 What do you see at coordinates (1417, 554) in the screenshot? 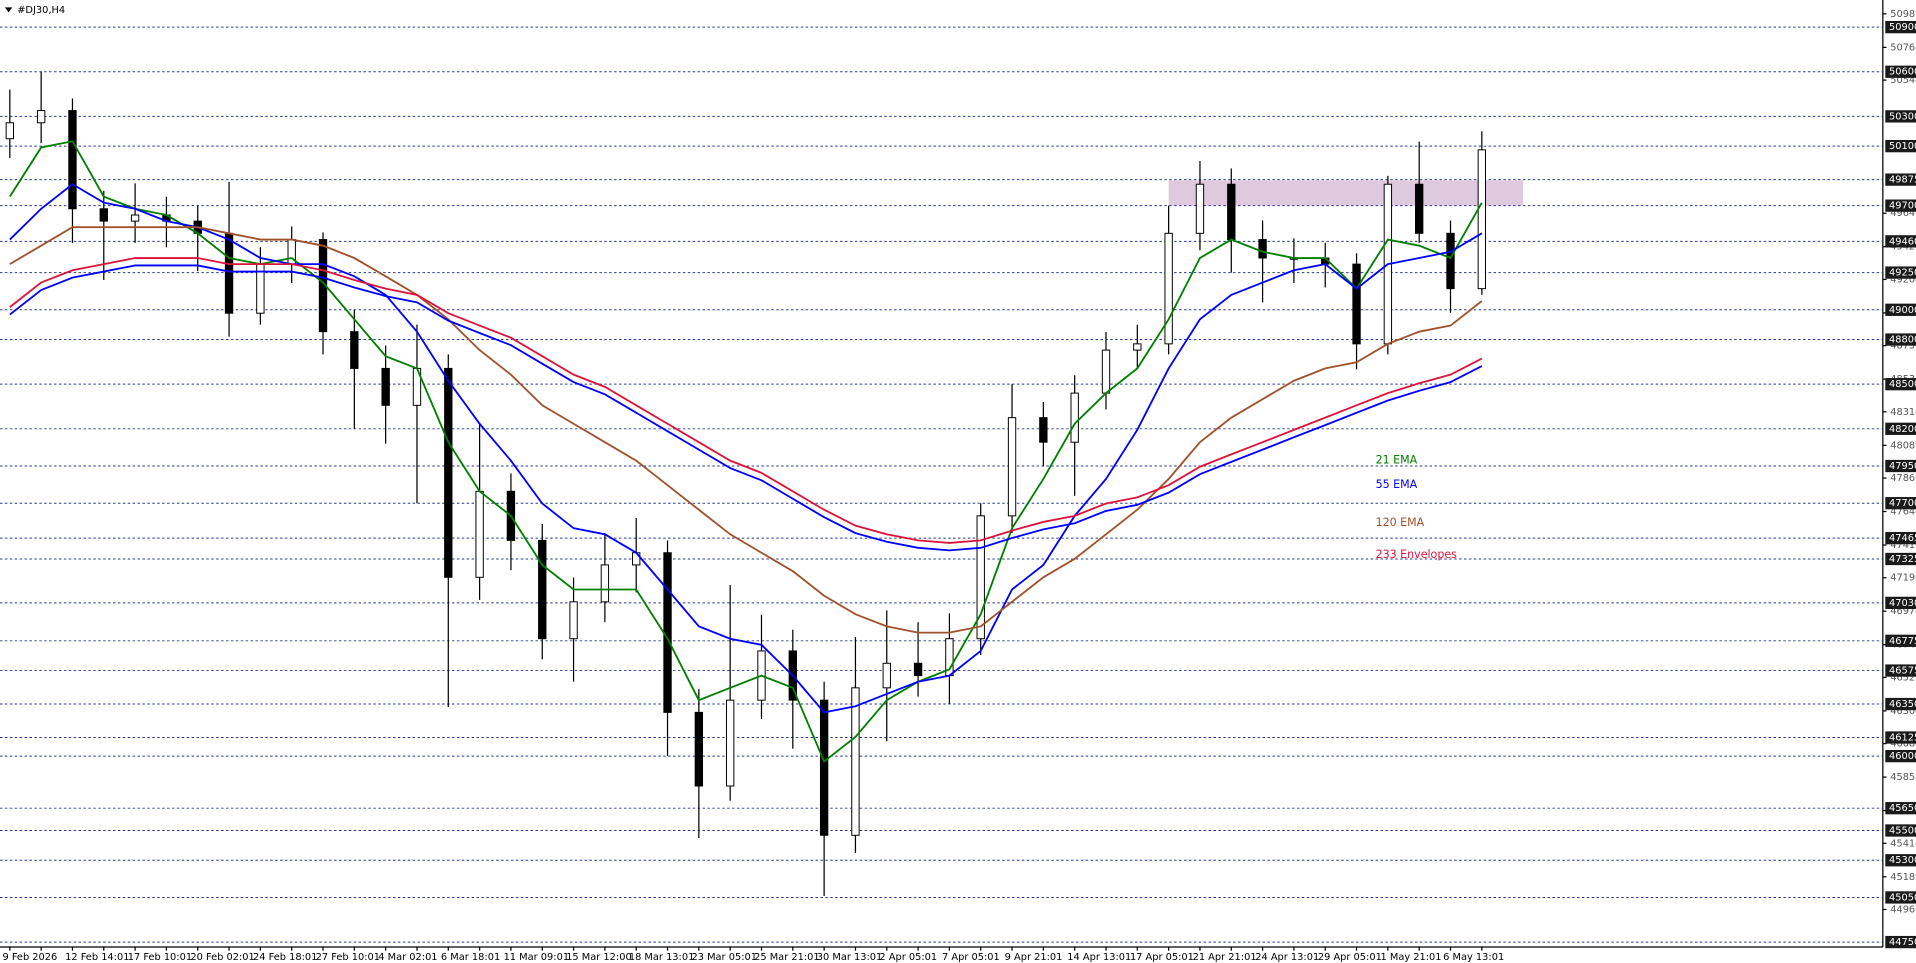
I see `legend-label: 233 Envelopes` at bounding box center [1417, 554].